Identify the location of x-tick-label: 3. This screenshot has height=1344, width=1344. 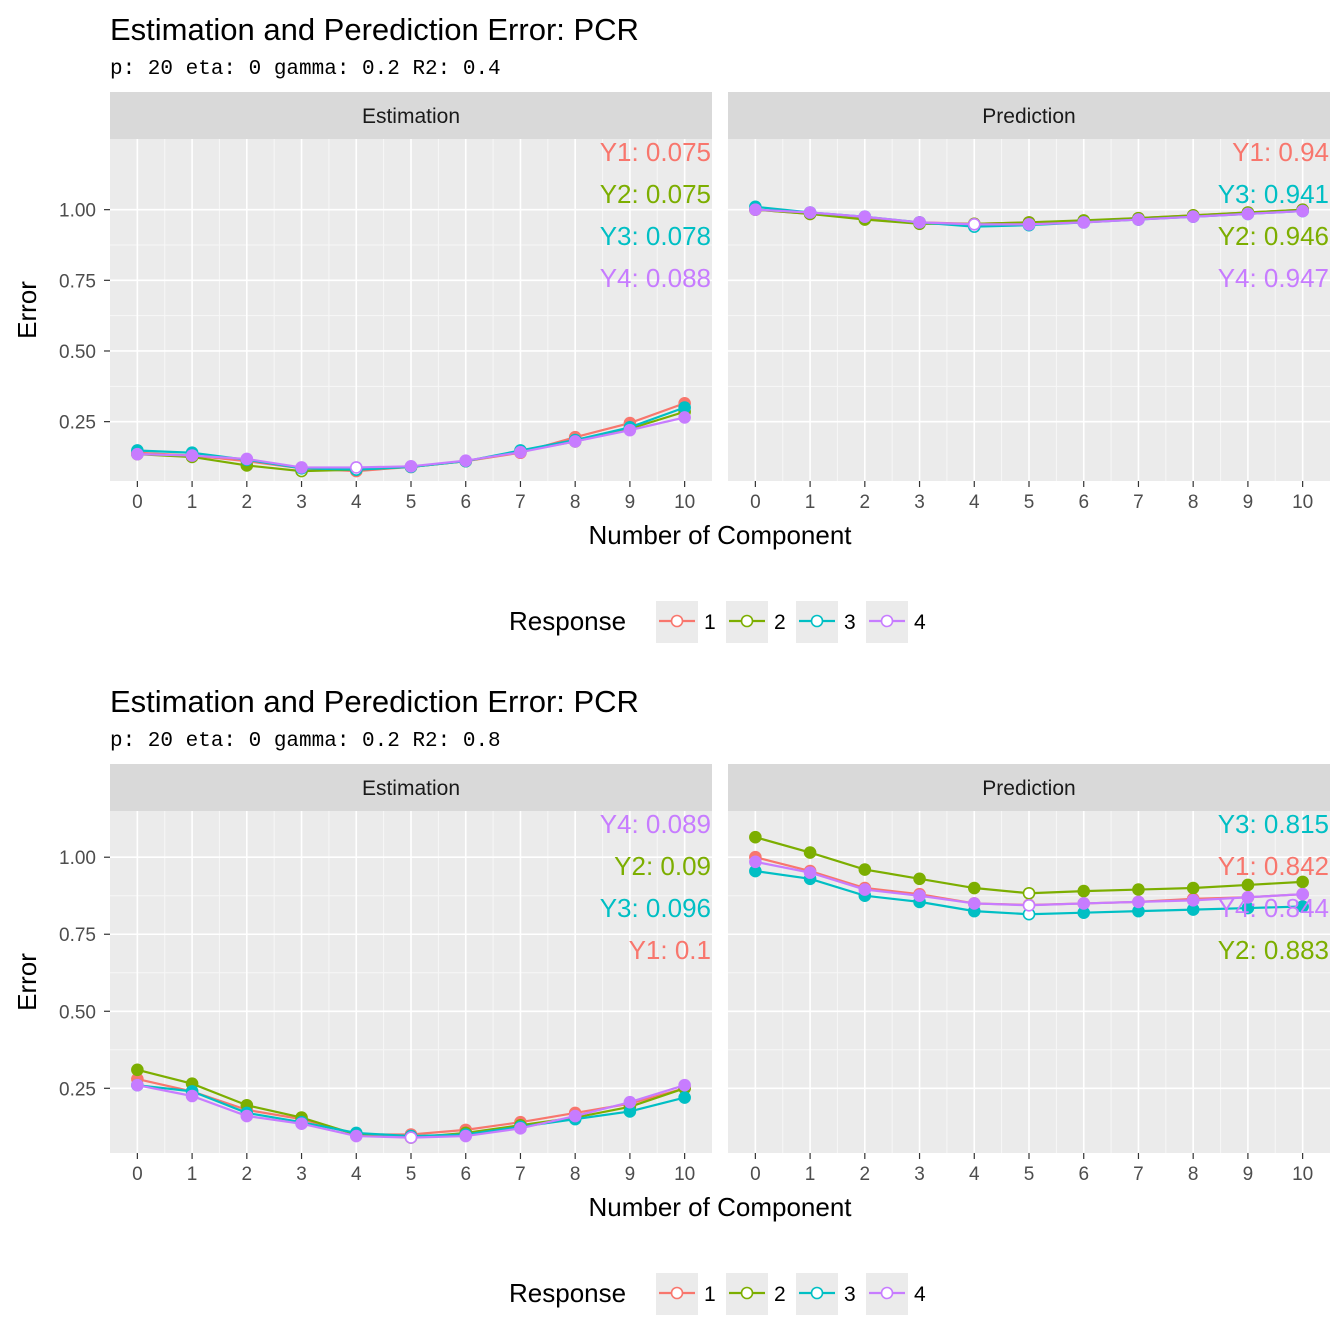
(919, 1174).